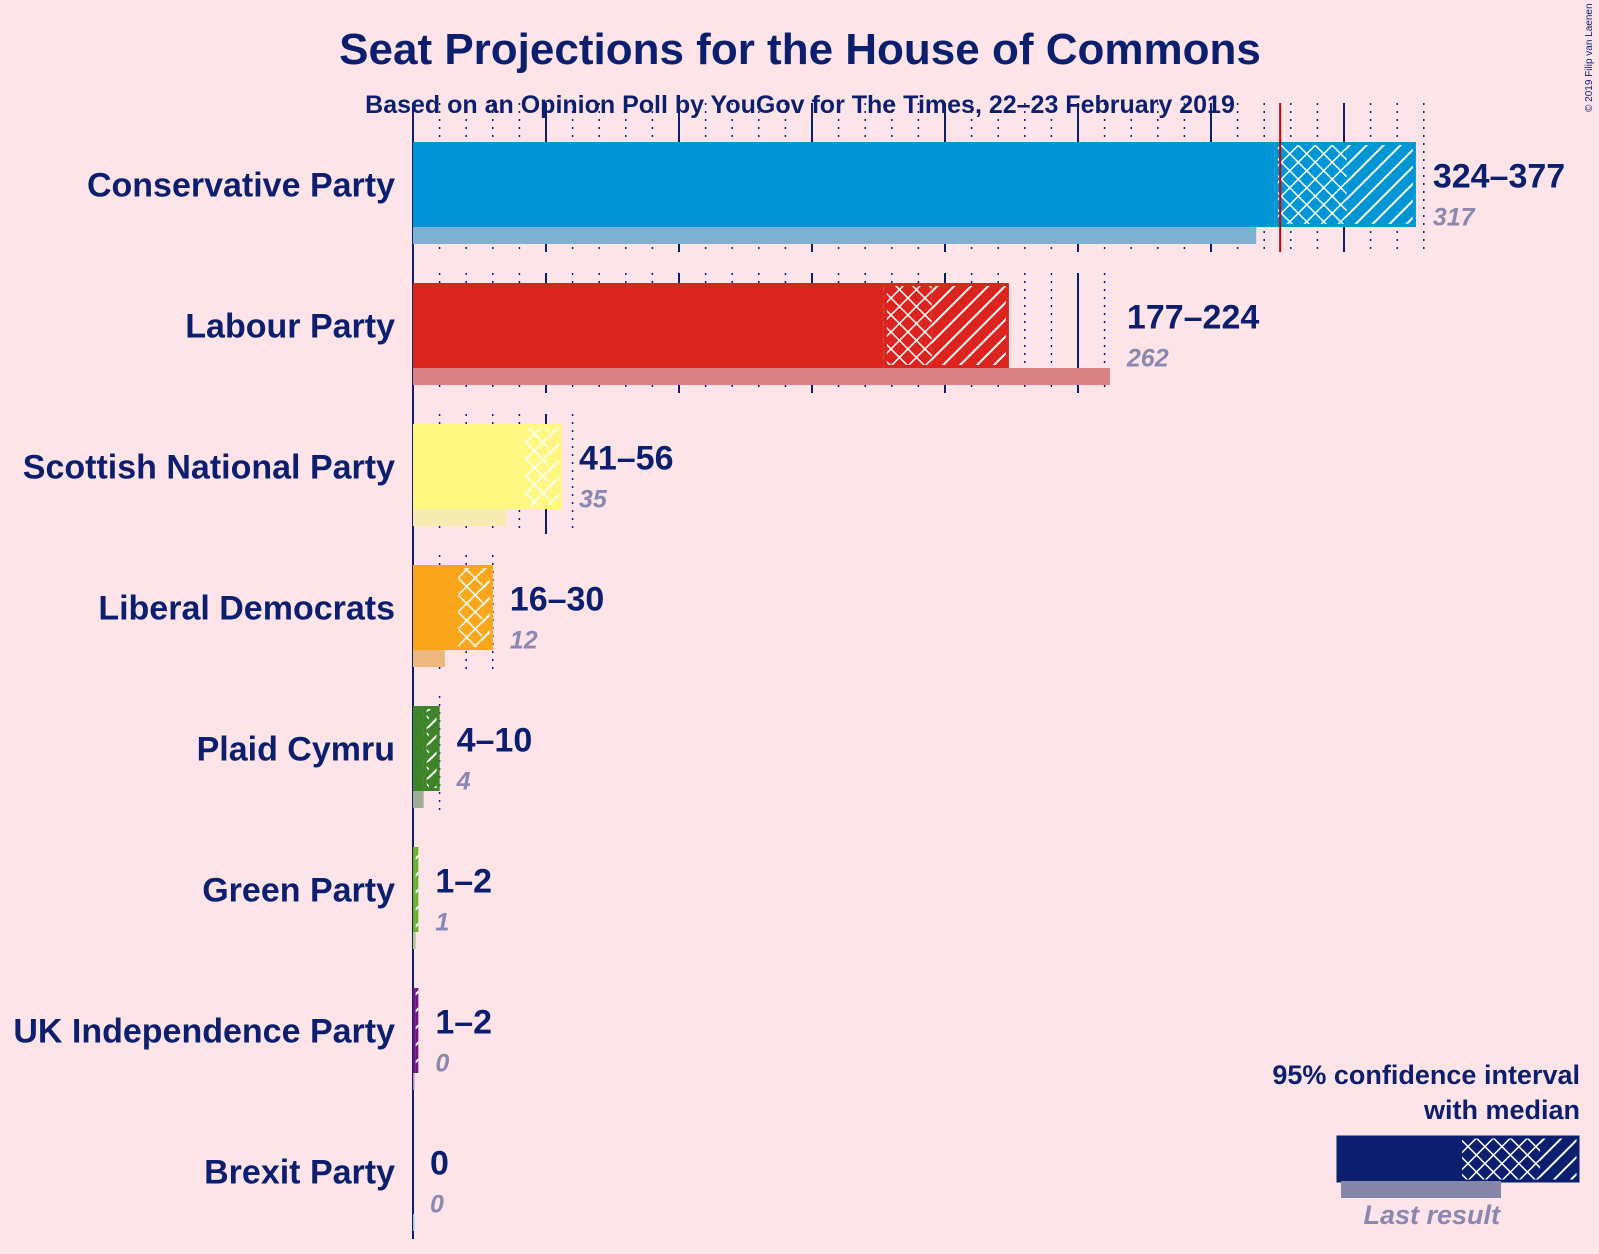 The width and height of the screenshot is (1599, 1254). What do you see at coordinates (557, 600) in the screenshot?
I see `range-label: 16–30` at bounding box center [557, 600].